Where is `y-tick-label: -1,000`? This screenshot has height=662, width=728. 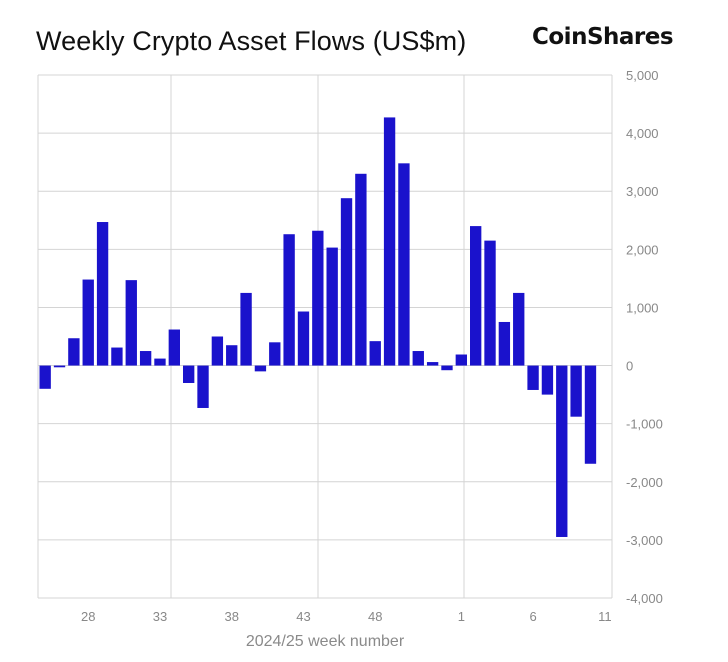
y-tick-label: -1,000 is located at coordinates (644, 424).